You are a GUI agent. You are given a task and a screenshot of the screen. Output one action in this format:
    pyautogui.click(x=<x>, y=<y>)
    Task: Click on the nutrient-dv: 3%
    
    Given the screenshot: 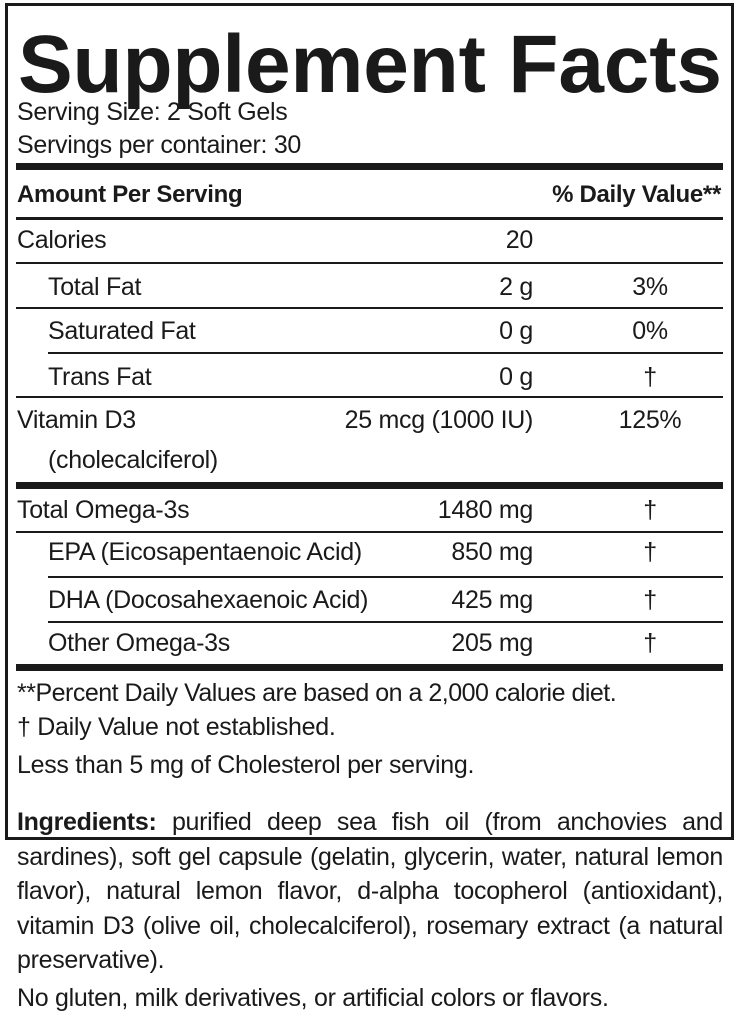 What is the action you would take?
    pyautogui.click(x=650, y=287)
    